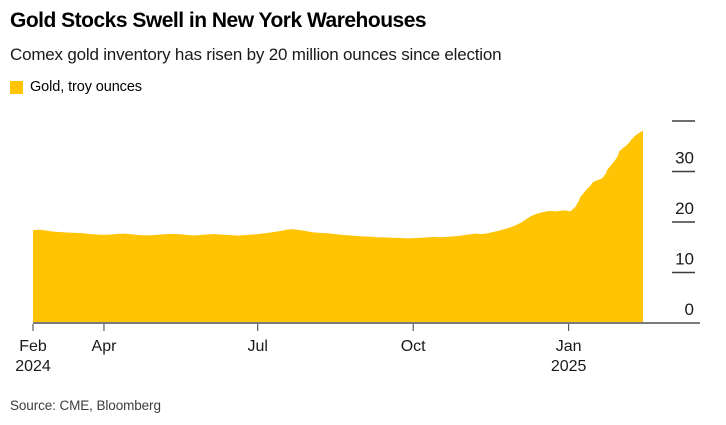 Image resolution: width=726 pixels, height=425 pixels. Describe the element at coordinates (85, 405) in the screenshot. I see `source-line: Source: CME, Bloomberg` at that location.